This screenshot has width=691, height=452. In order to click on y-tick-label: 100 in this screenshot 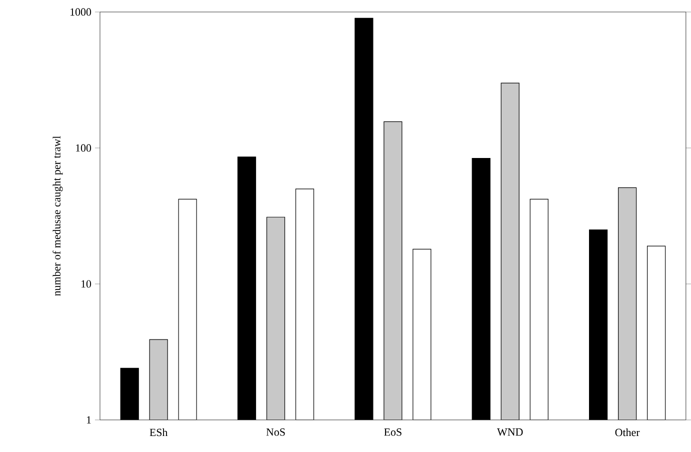, I will do `click(84, 148)`.